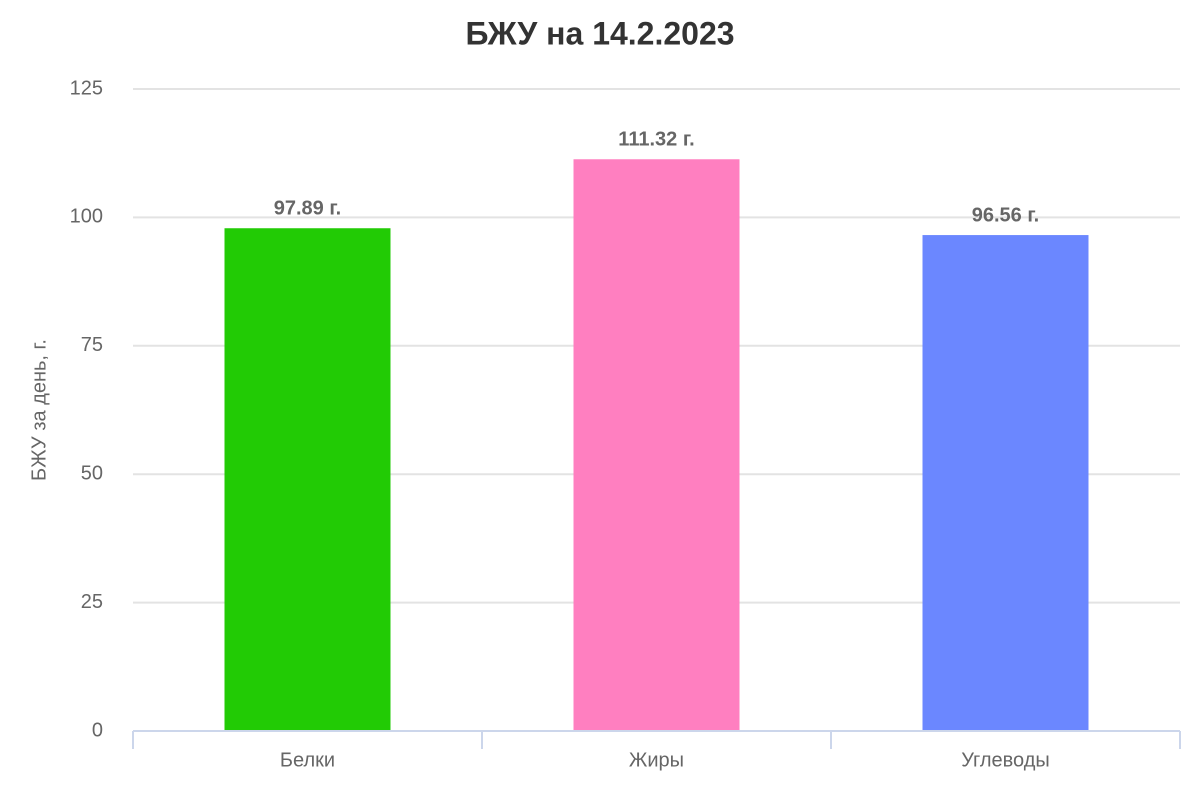  I want to click on y-tick-label: 75, so click(92, 345).